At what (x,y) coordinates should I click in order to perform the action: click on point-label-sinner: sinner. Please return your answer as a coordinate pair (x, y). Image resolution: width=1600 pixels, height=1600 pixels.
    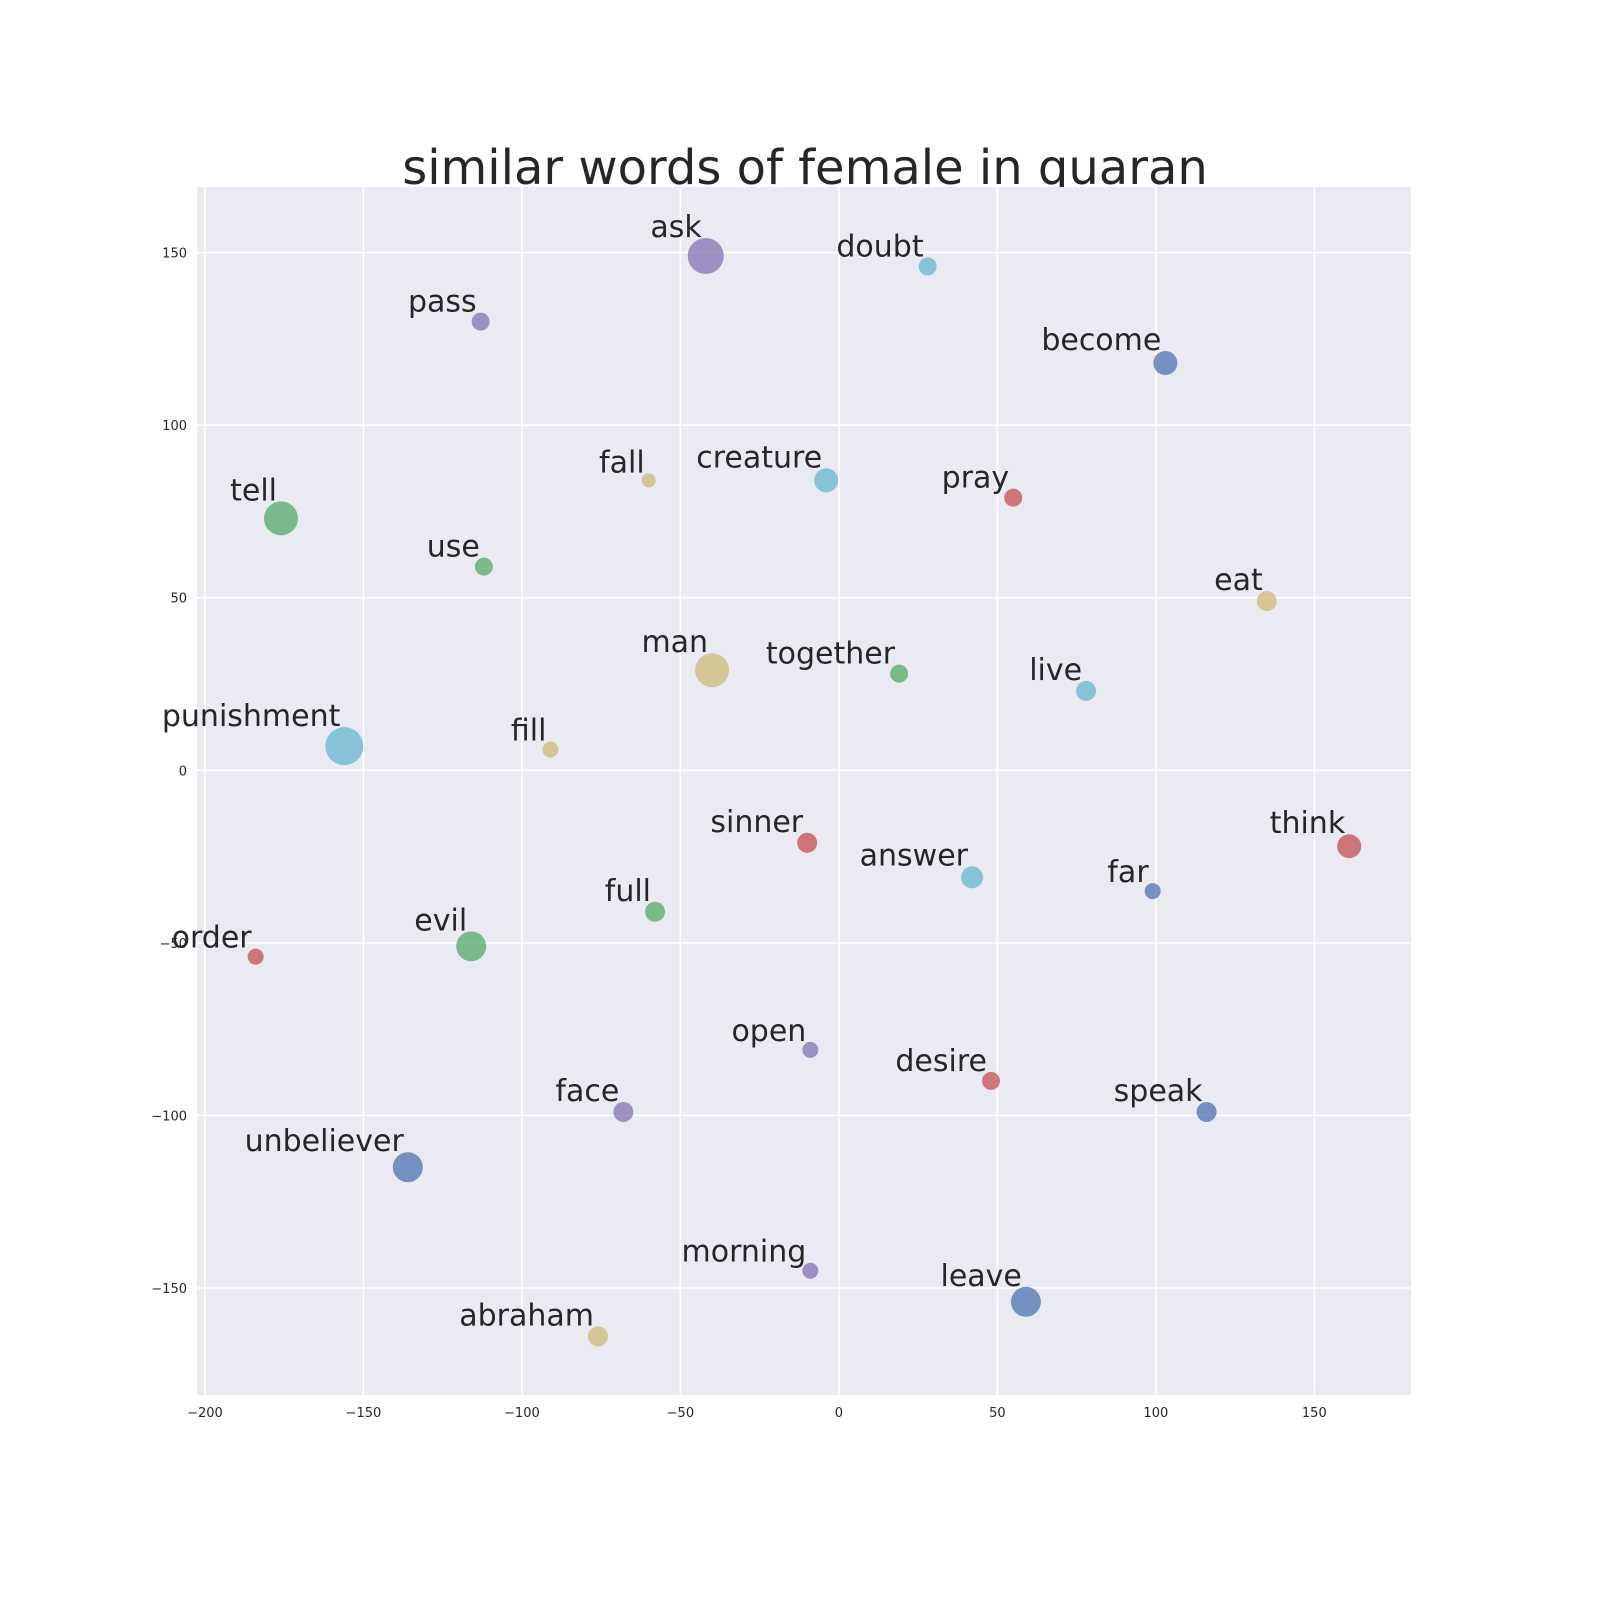
    Looking at the image, I should click on (756, 822).